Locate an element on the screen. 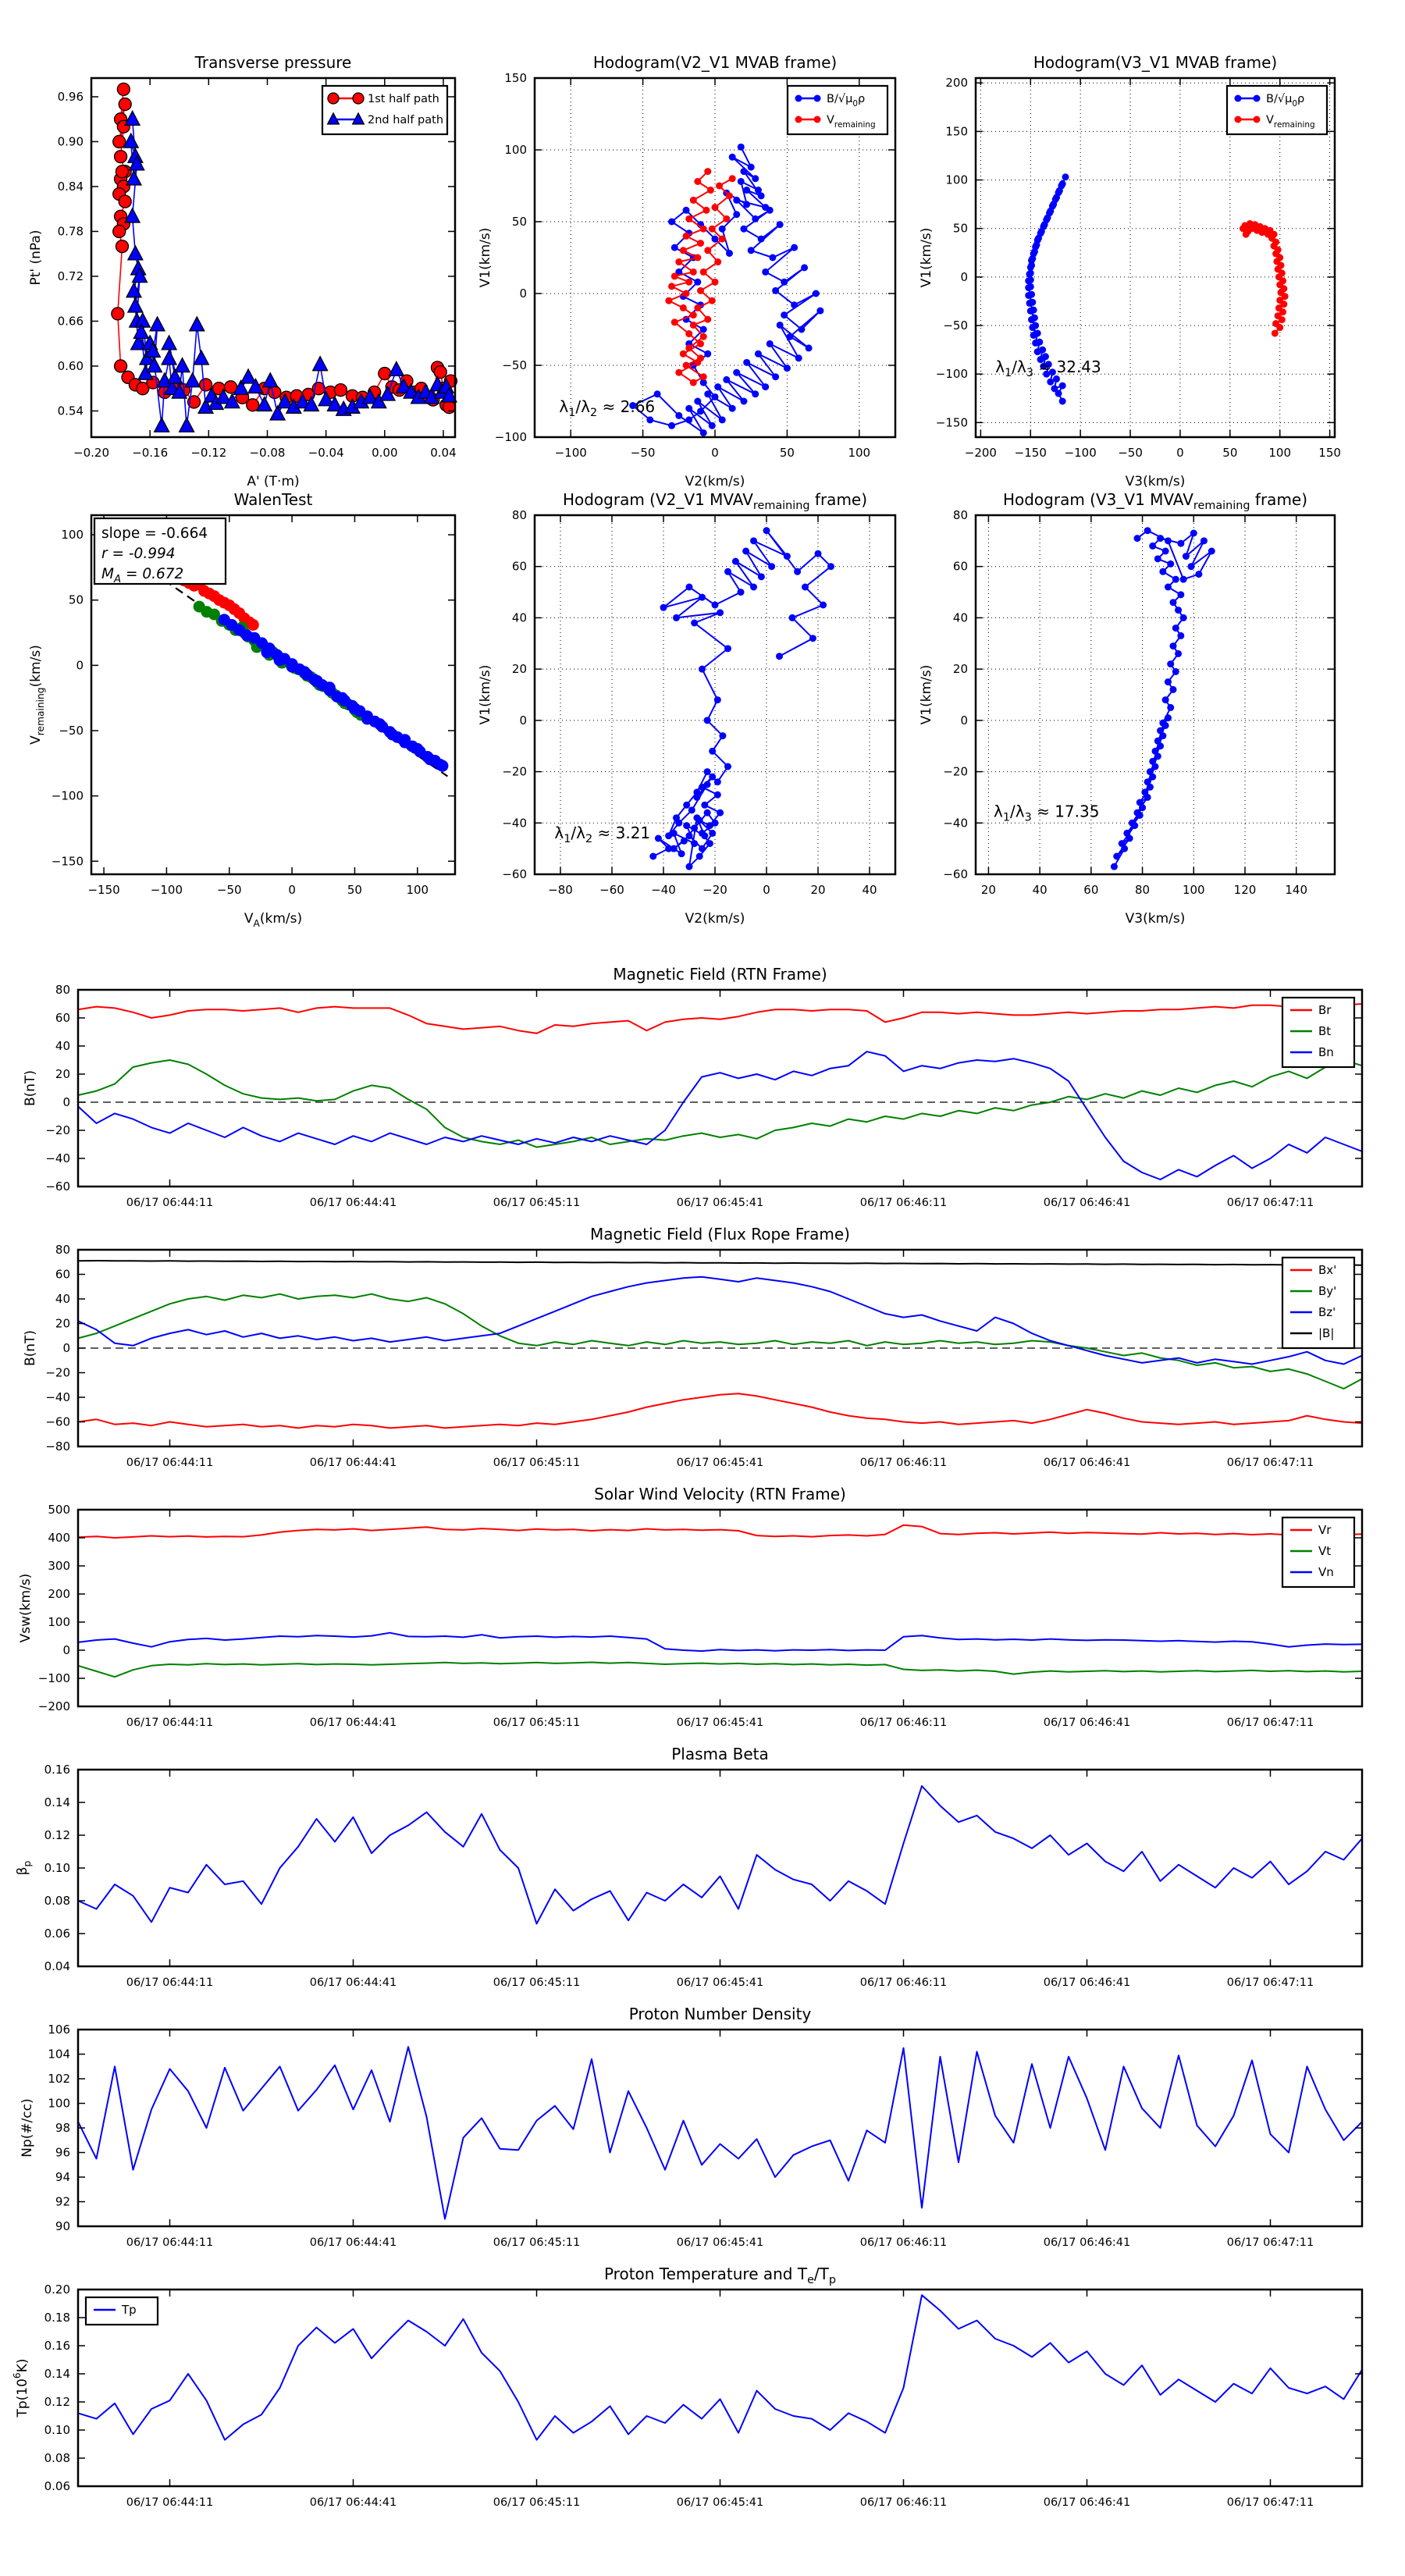 The image size is (1405, 2576). y-tick-label: 0.12 is located at coordinates (57, 1835).